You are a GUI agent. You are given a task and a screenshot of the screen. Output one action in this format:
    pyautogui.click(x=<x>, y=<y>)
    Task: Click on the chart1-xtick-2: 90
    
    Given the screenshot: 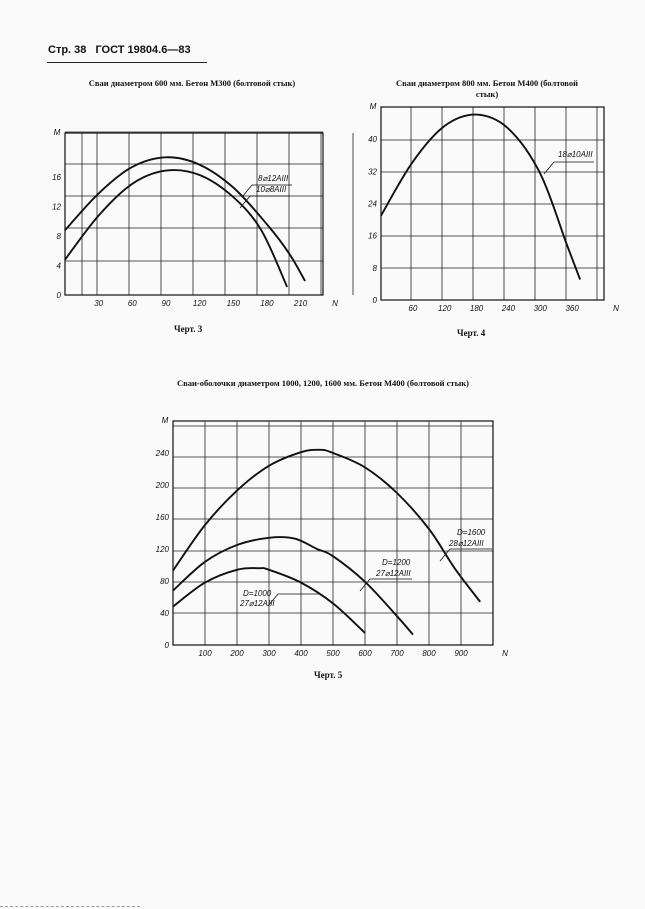 What is the action you would take?
    pyautogui.click(x=166, y=303)
    